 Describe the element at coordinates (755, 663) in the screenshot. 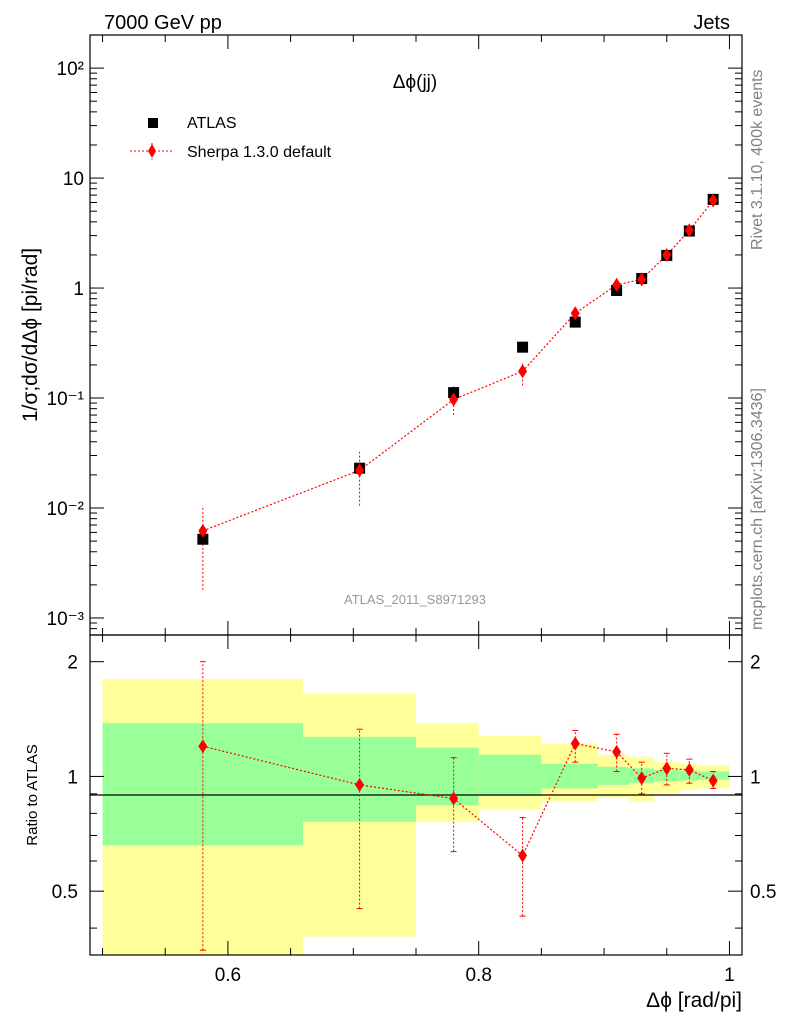

I see `ratio-y-tick-label-right: 2` at that location.